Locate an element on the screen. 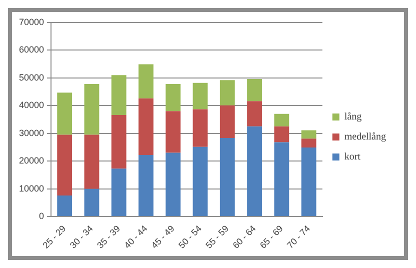 The height and width of the screenshot is (268, 416). y-tick-label: 70000 is located at coordinates (31, 21).